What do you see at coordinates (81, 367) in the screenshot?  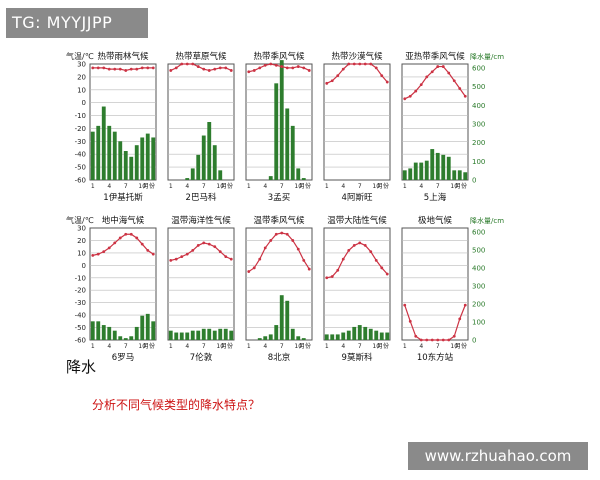 I see `precipitation-label: 降水` at bounding box center [81, 367].